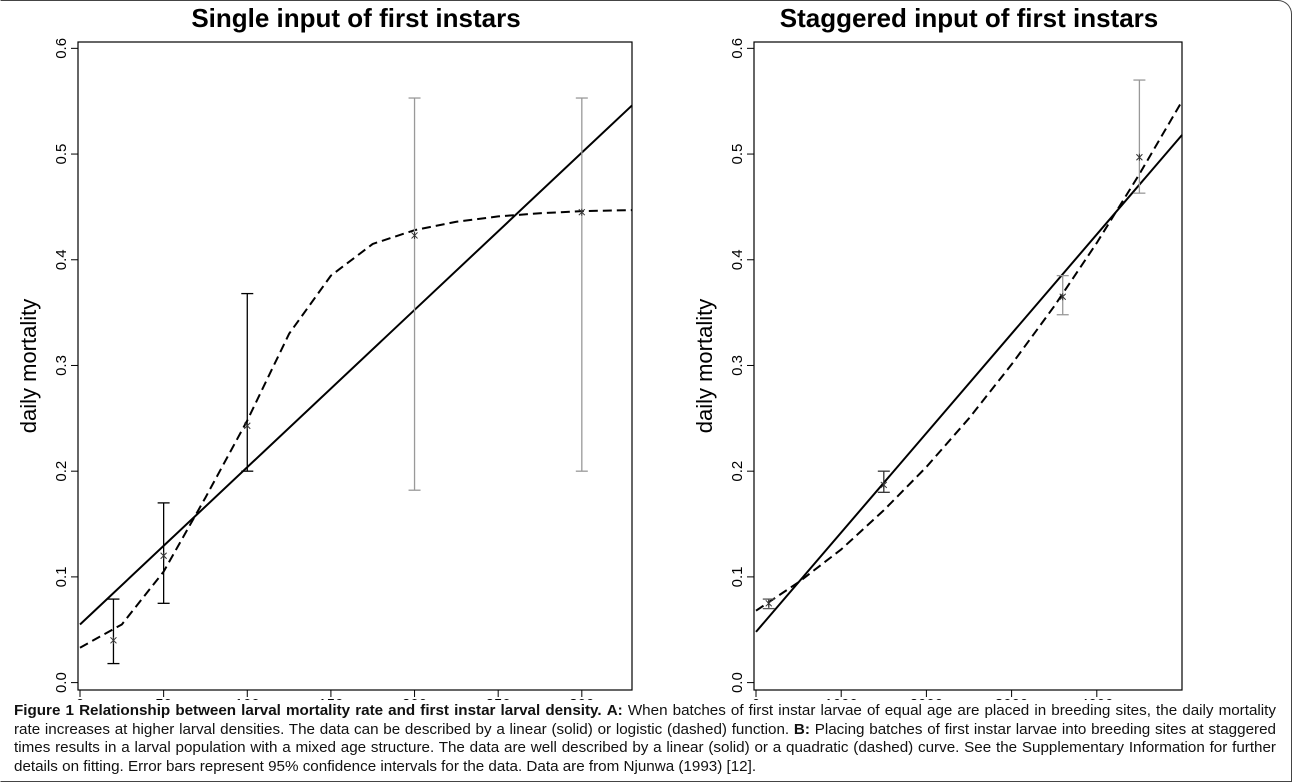  What do you see at coordinates (581, 698) in the screenshot?
I see `x-tick-label: 300` at bounding box center [581, 698].